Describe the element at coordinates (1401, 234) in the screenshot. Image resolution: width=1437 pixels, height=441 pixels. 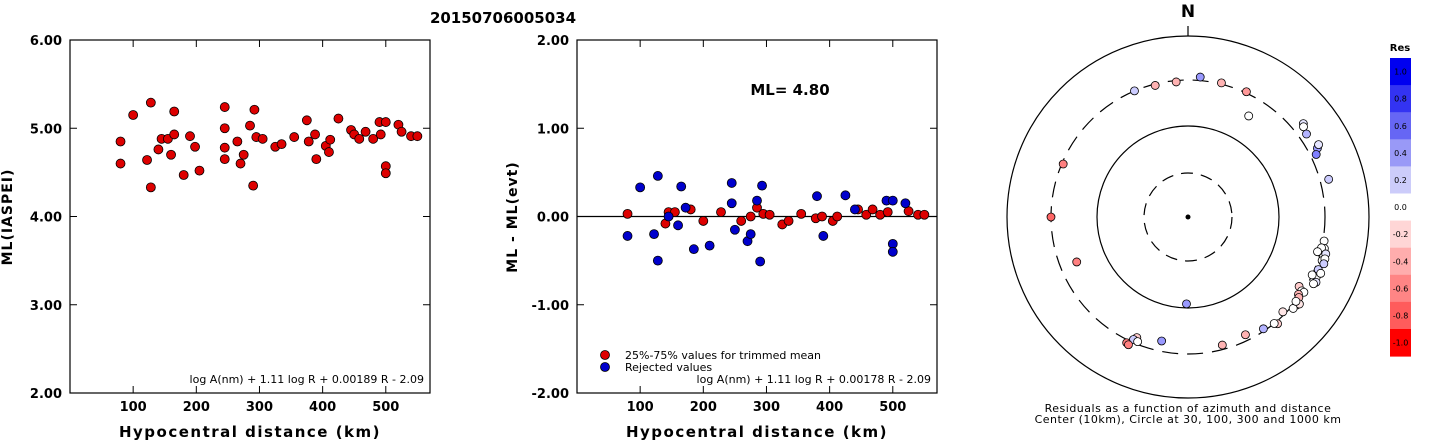
I see `colorbar-tick-label: -0.2` at that location.